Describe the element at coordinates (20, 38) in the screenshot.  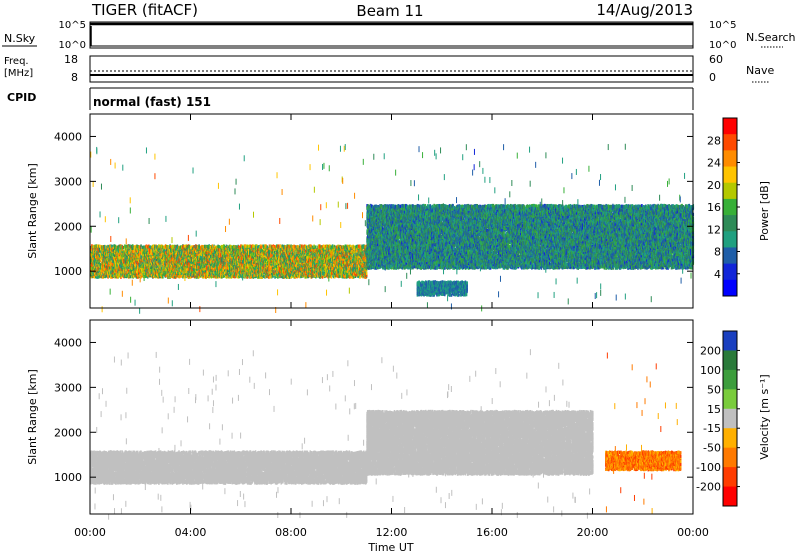
I see `nsky-label: N.Sky` at that location.